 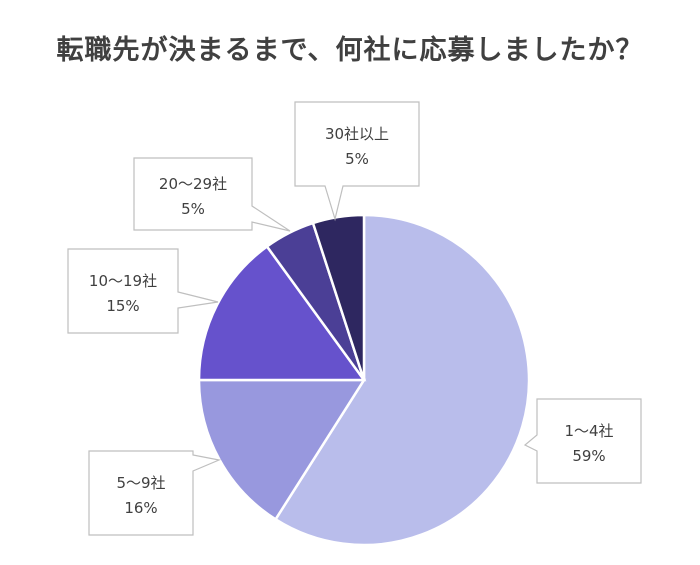 What do you see at coordinates (350, 50) in the screenshot?
I see `chart-title: 転職先が決まるまで、何社に応募しましたか？` at bounding box center [350, 50].